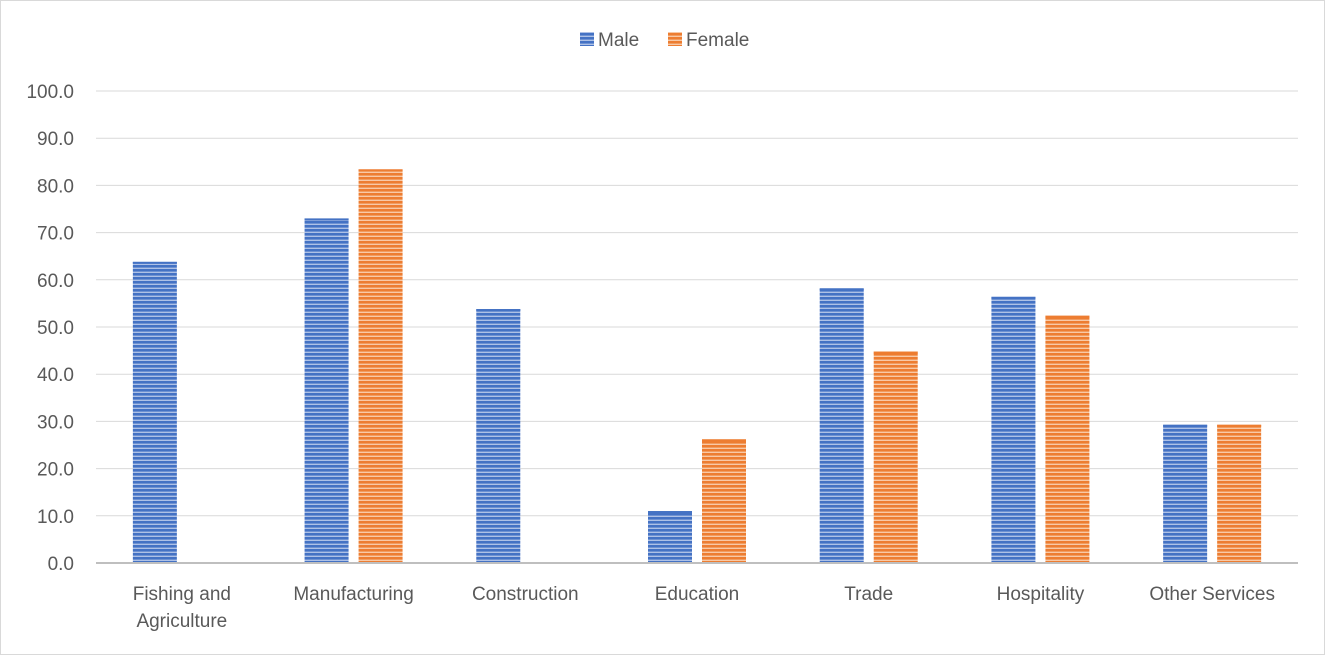 This screenshot has width=1325, height=656. I want to click on x-category-label: Agriculture, so click(181, 621).